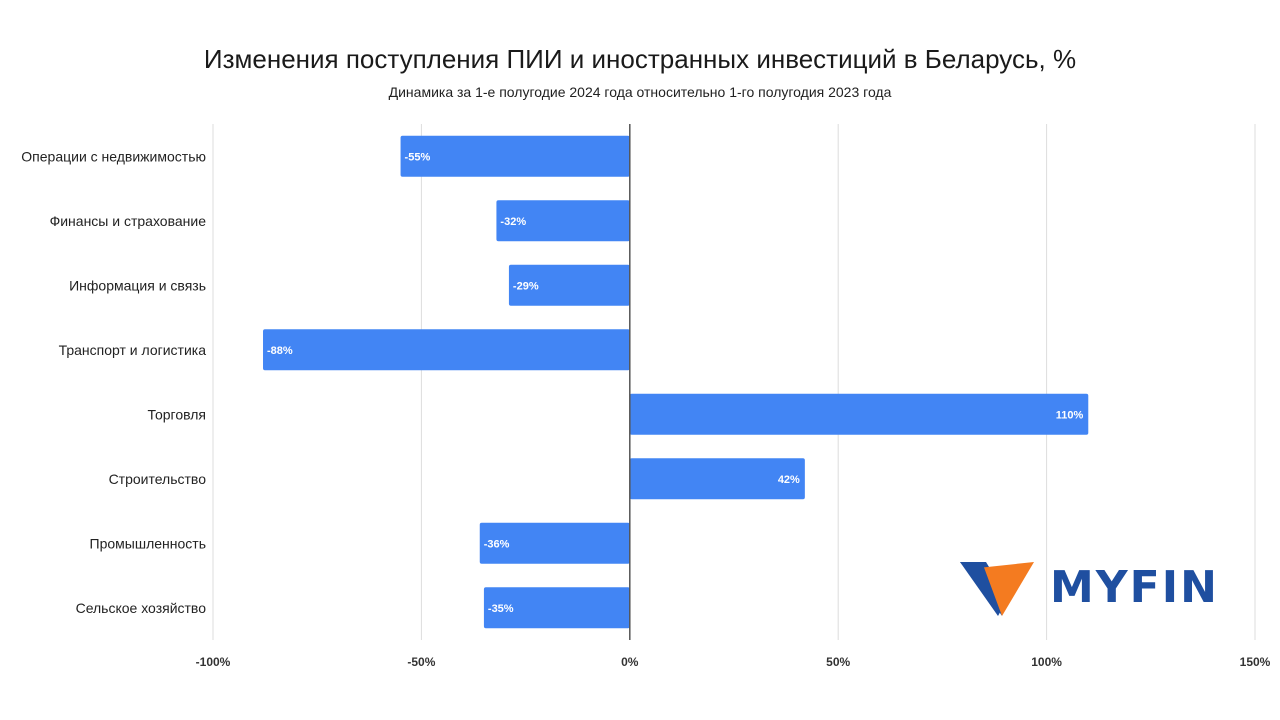 Image resolution: width=1280 pixels, height=720 pixels. What do you see at coordinates (133, 350) in the screenshot?
I see `category-label: Транспорт и логистика` at bounding box center [133, 350].